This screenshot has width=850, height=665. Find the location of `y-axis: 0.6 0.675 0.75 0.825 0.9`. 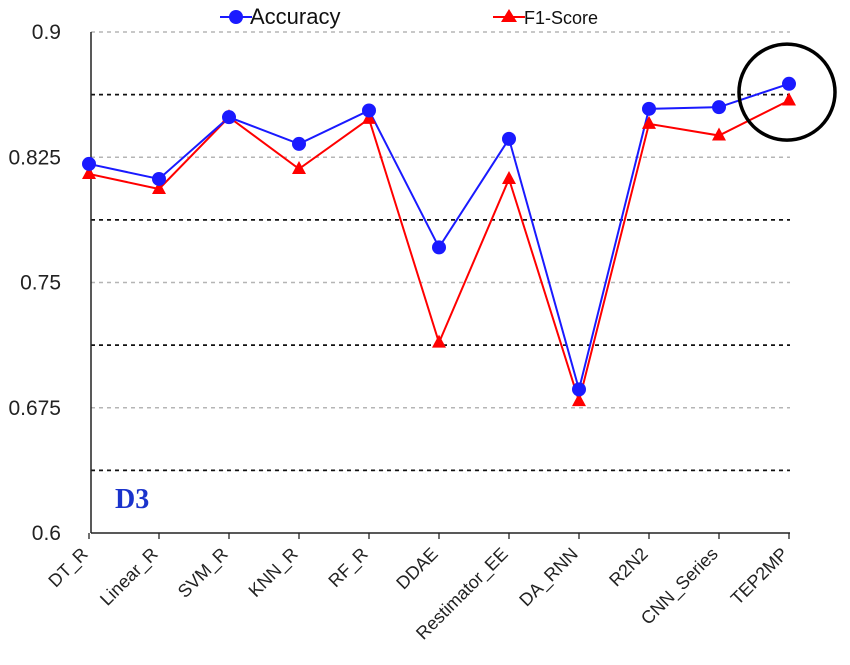

y-axis: 0.6 0.675 0.75 0.825 0.9 is located at coordinates (50, 283).